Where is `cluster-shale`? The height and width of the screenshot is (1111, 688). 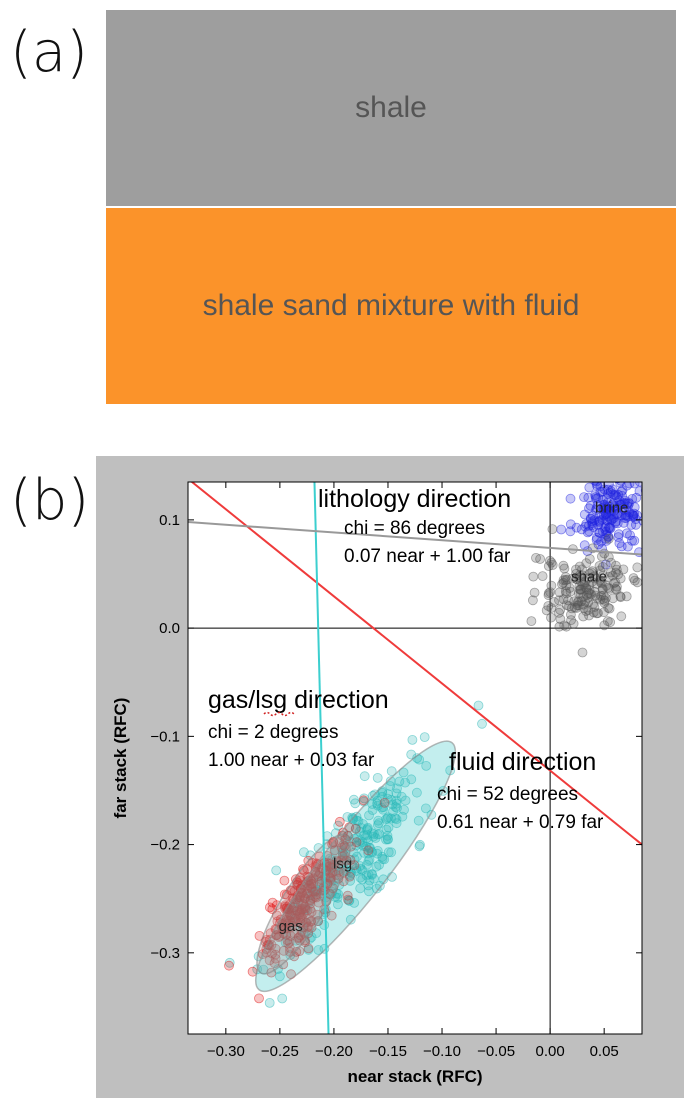
cluster-shale is located at coordinates (584, 591).